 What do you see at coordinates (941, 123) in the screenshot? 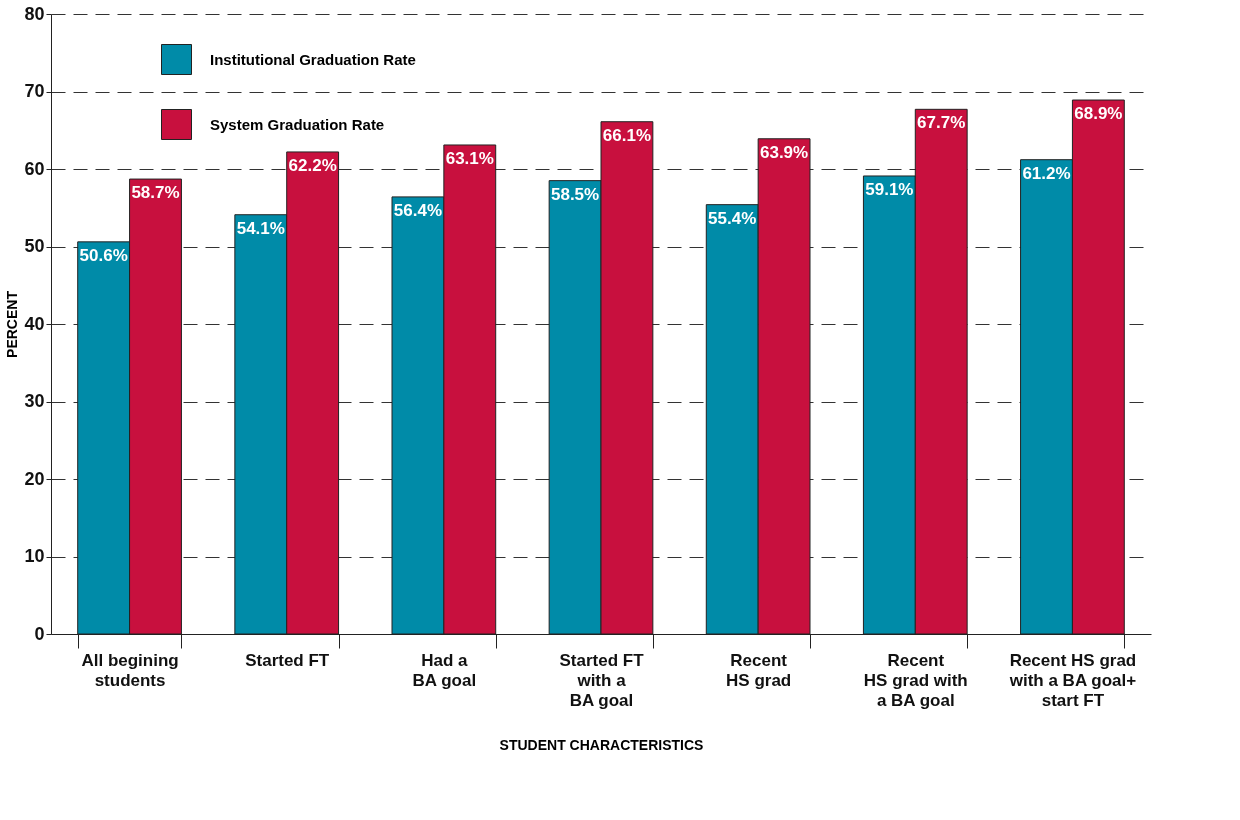
I see `data-label: 67.7%` at bounding box center [941, 123].